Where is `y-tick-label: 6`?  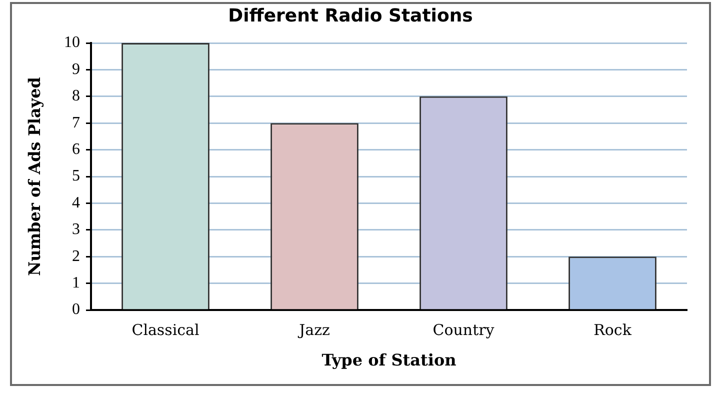 y-tick-label: 6 is located at coordinates (76, 149).